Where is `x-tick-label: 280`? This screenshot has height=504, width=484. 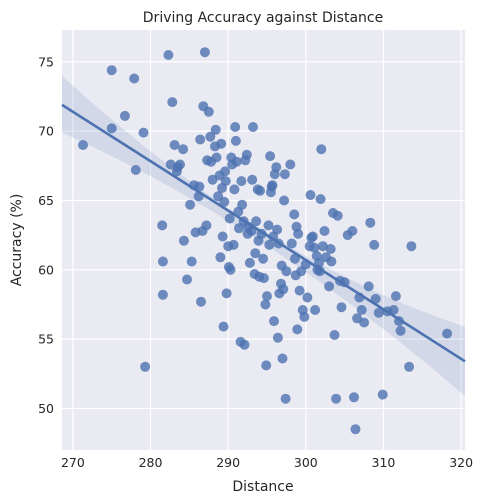 x-tick-label: 280 is located at coordinates (151, 462).